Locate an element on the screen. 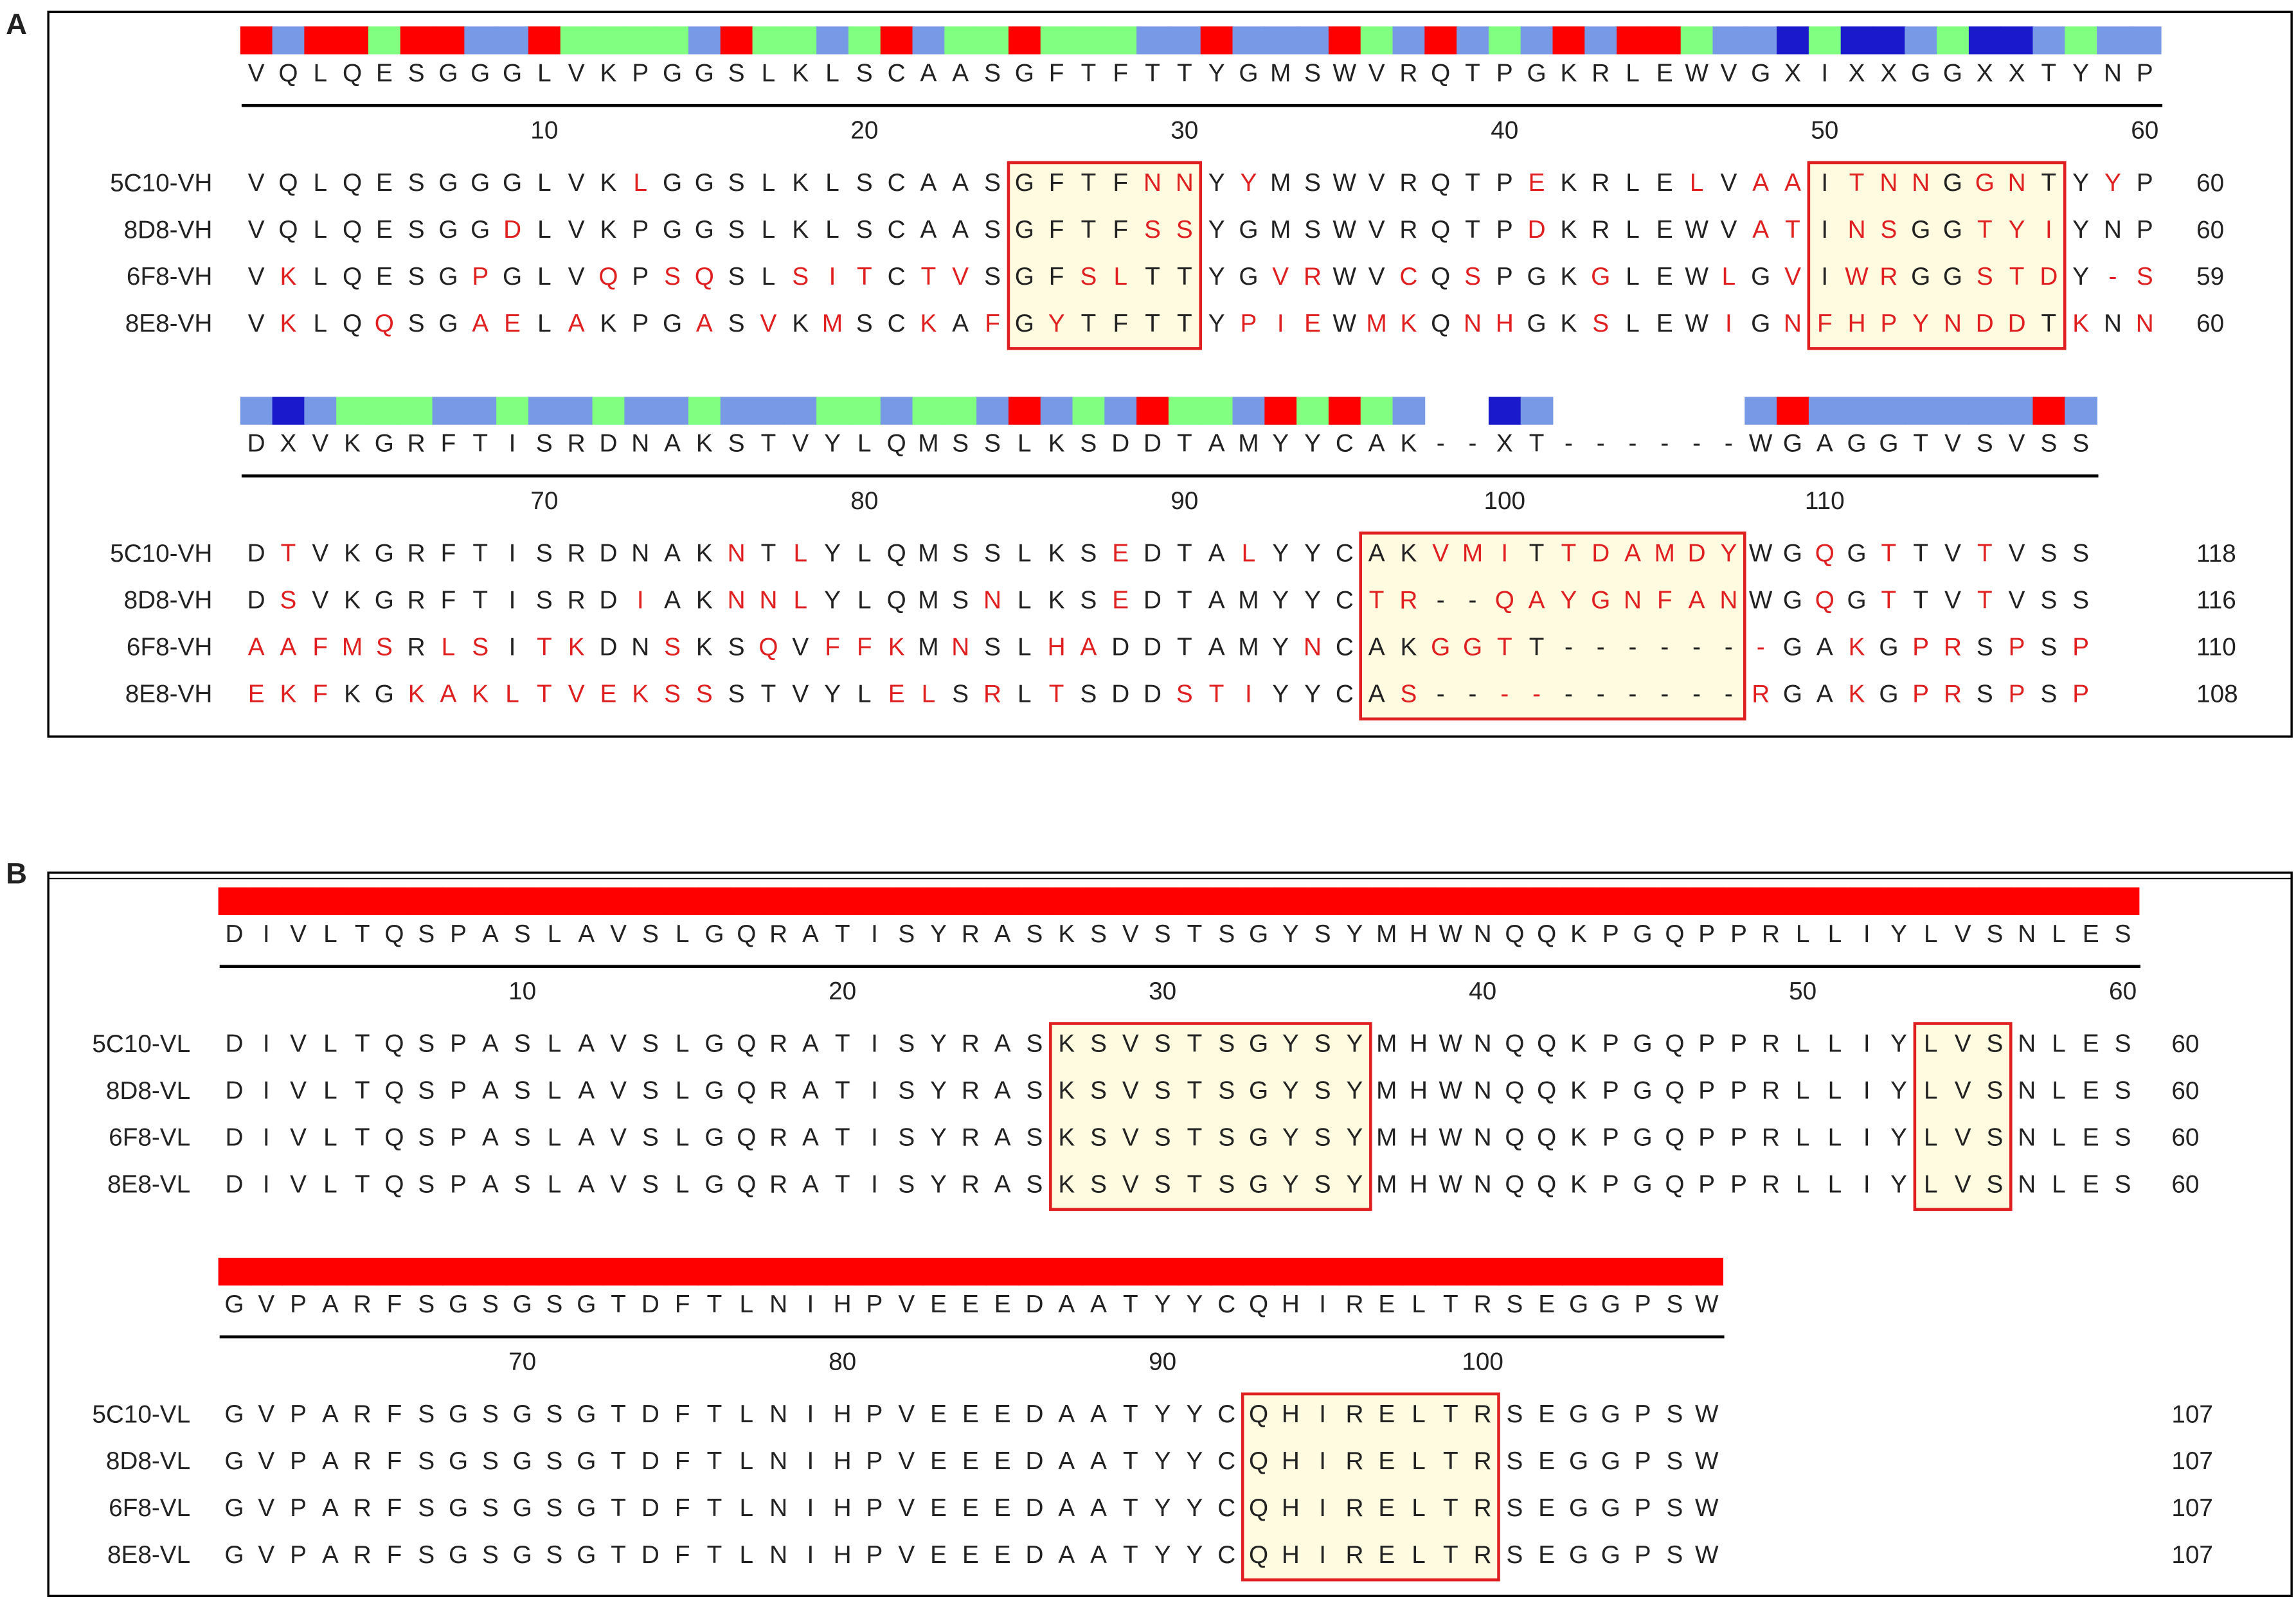 Image resolution: width=2296 pixels, height=1599 pixels. ruler-number: 60 is located at coordinates (2144, 130).